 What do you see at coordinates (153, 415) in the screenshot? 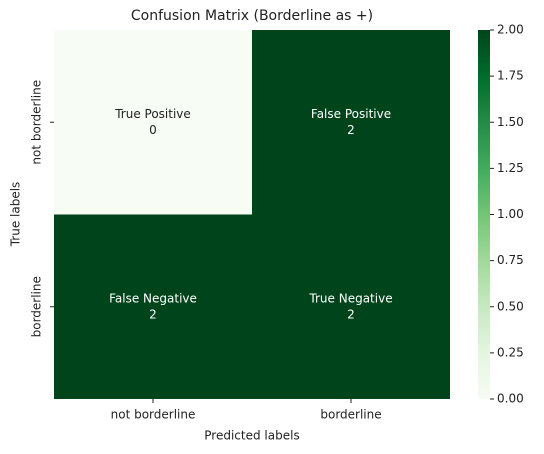
I see `x-tick-label: not borderline` at bounding box center [153, 415].